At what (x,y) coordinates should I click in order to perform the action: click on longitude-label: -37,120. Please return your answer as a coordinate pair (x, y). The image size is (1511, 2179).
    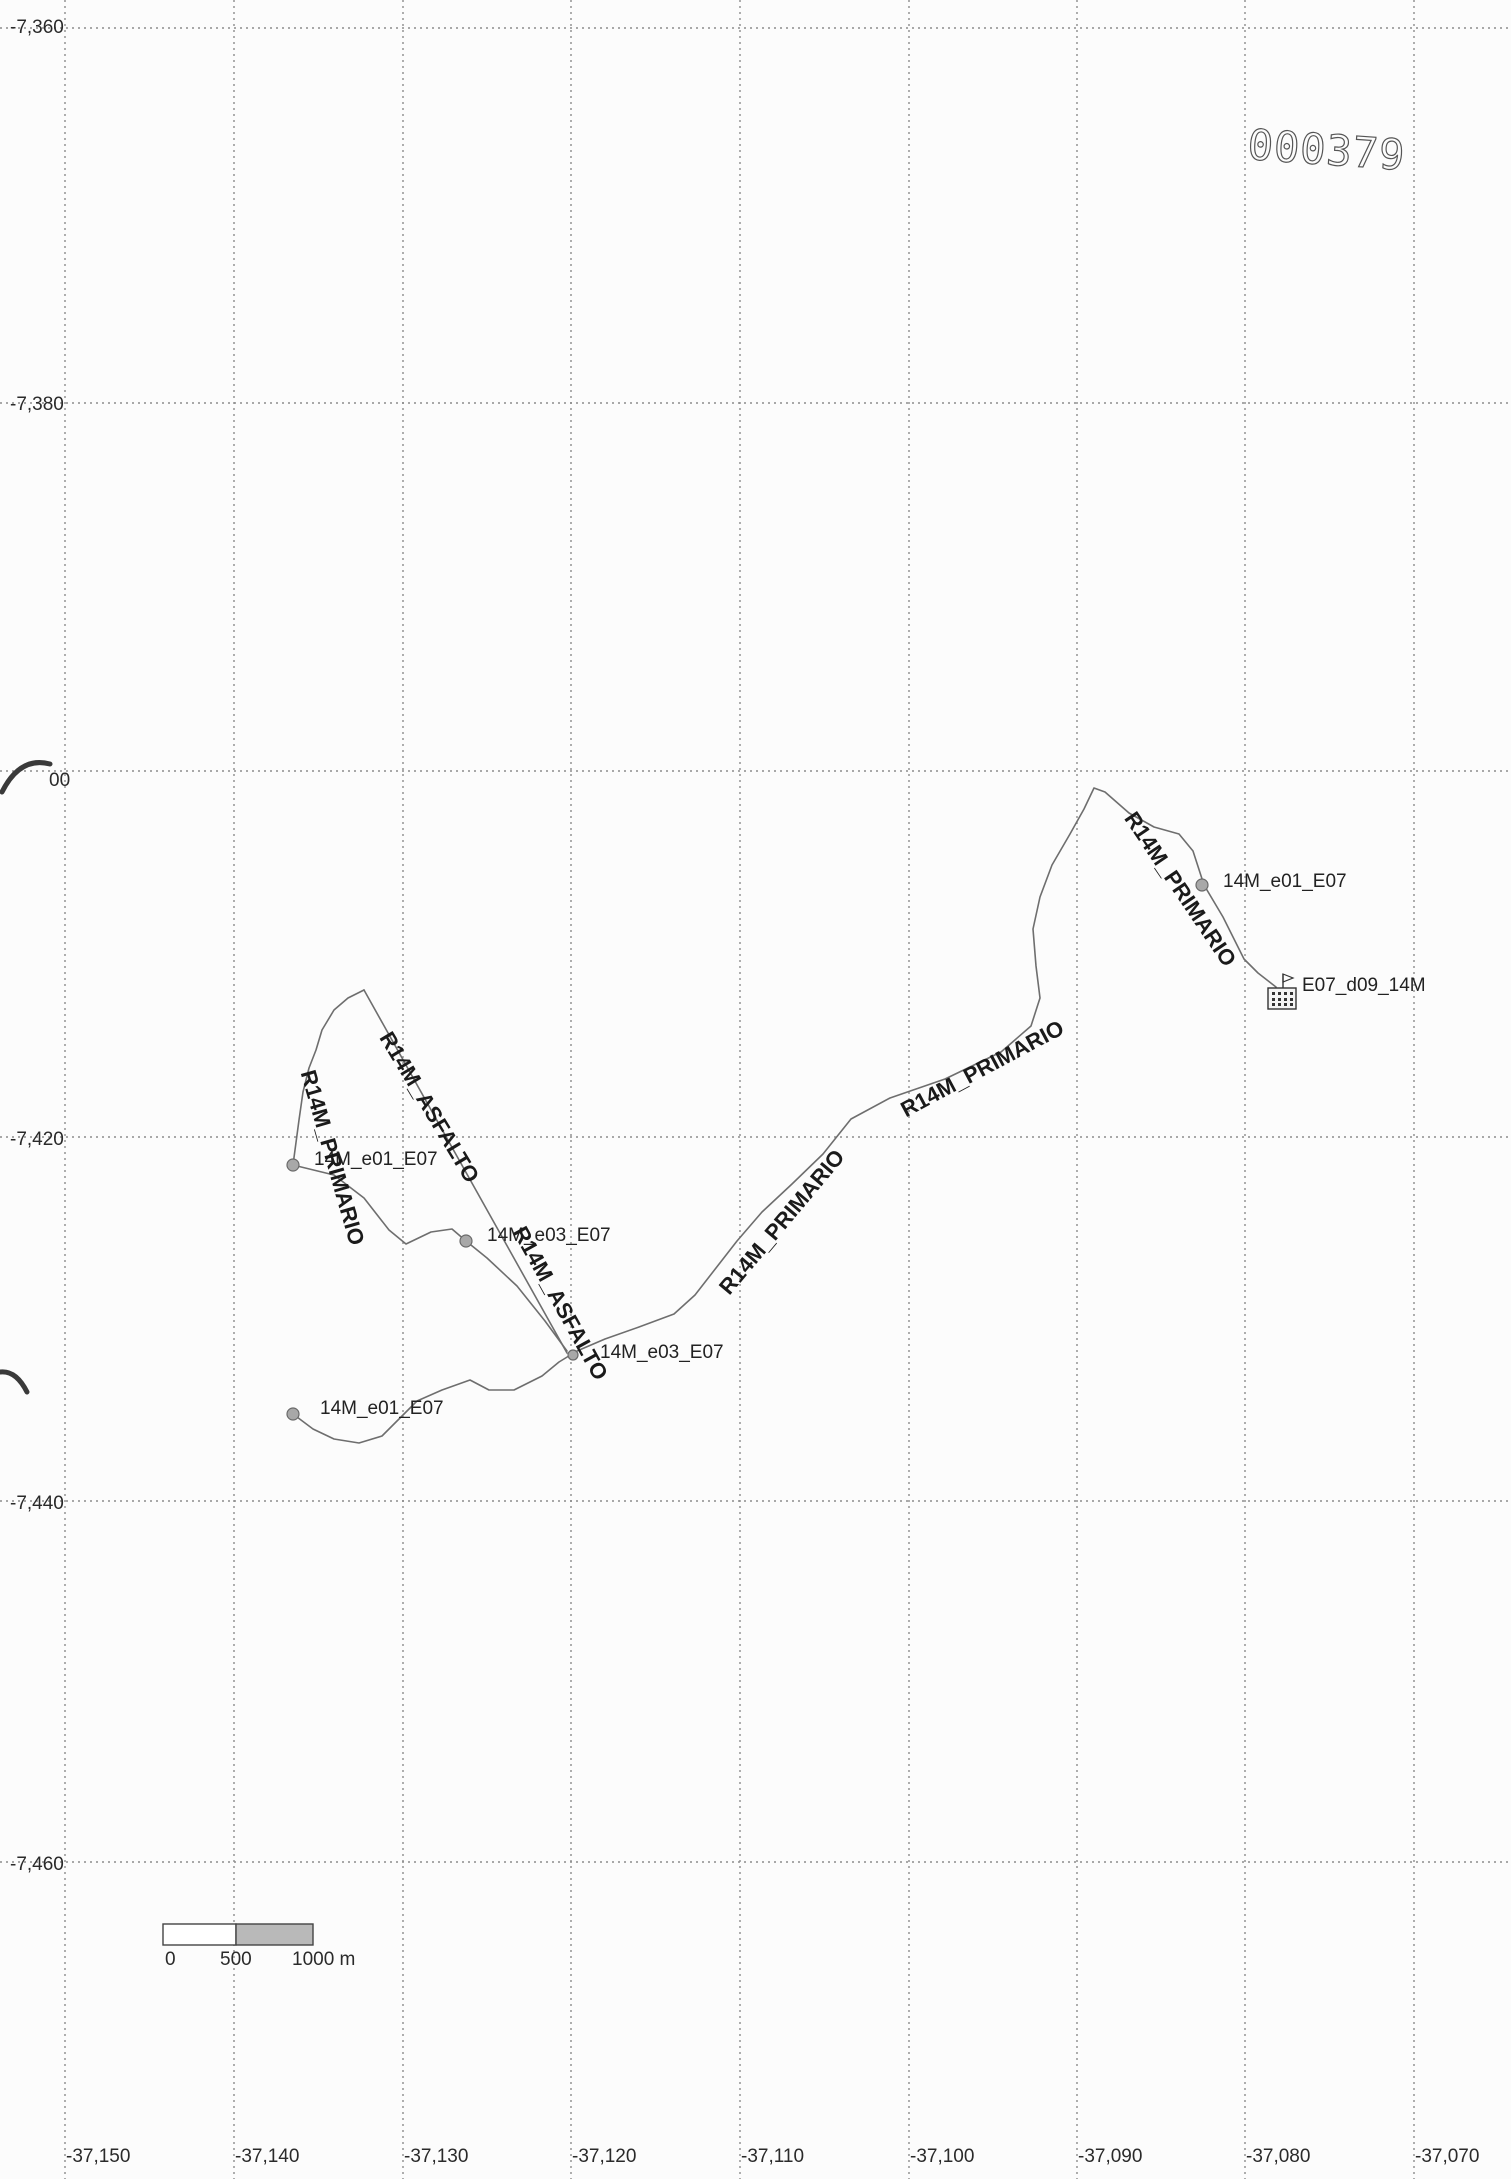
    Looking at the image, I should click on (604, 2156).